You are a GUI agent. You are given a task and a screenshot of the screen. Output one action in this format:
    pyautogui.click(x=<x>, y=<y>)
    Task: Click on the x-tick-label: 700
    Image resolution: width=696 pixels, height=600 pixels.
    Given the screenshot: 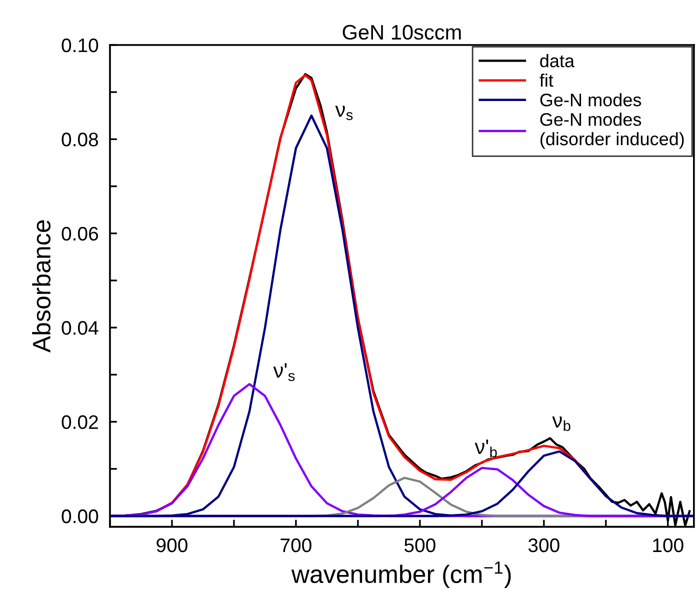 What is the action you would take?
    pyautogui.click(x=296, y=545)
    